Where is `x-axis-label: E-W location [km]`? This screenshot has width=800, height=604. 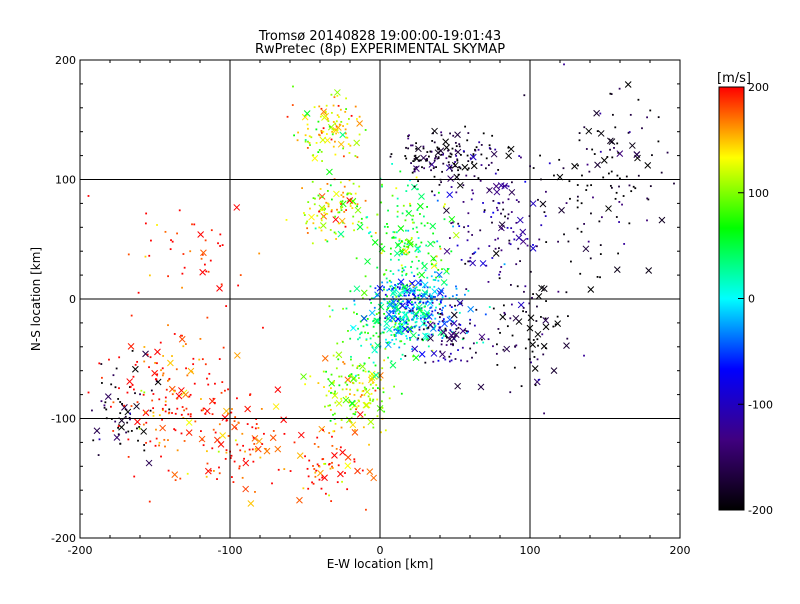
x-axis-label: E-W location [km] is located at coordinates (380, 564).